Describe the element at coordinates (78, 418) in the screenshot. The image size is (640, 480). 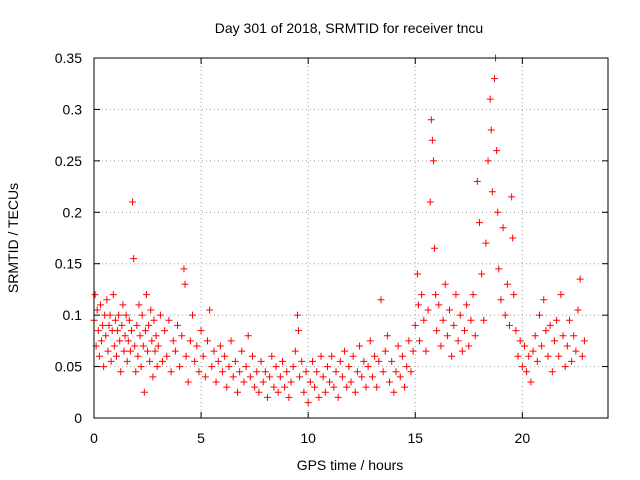
I see `y-tick-label: 0` at that location.